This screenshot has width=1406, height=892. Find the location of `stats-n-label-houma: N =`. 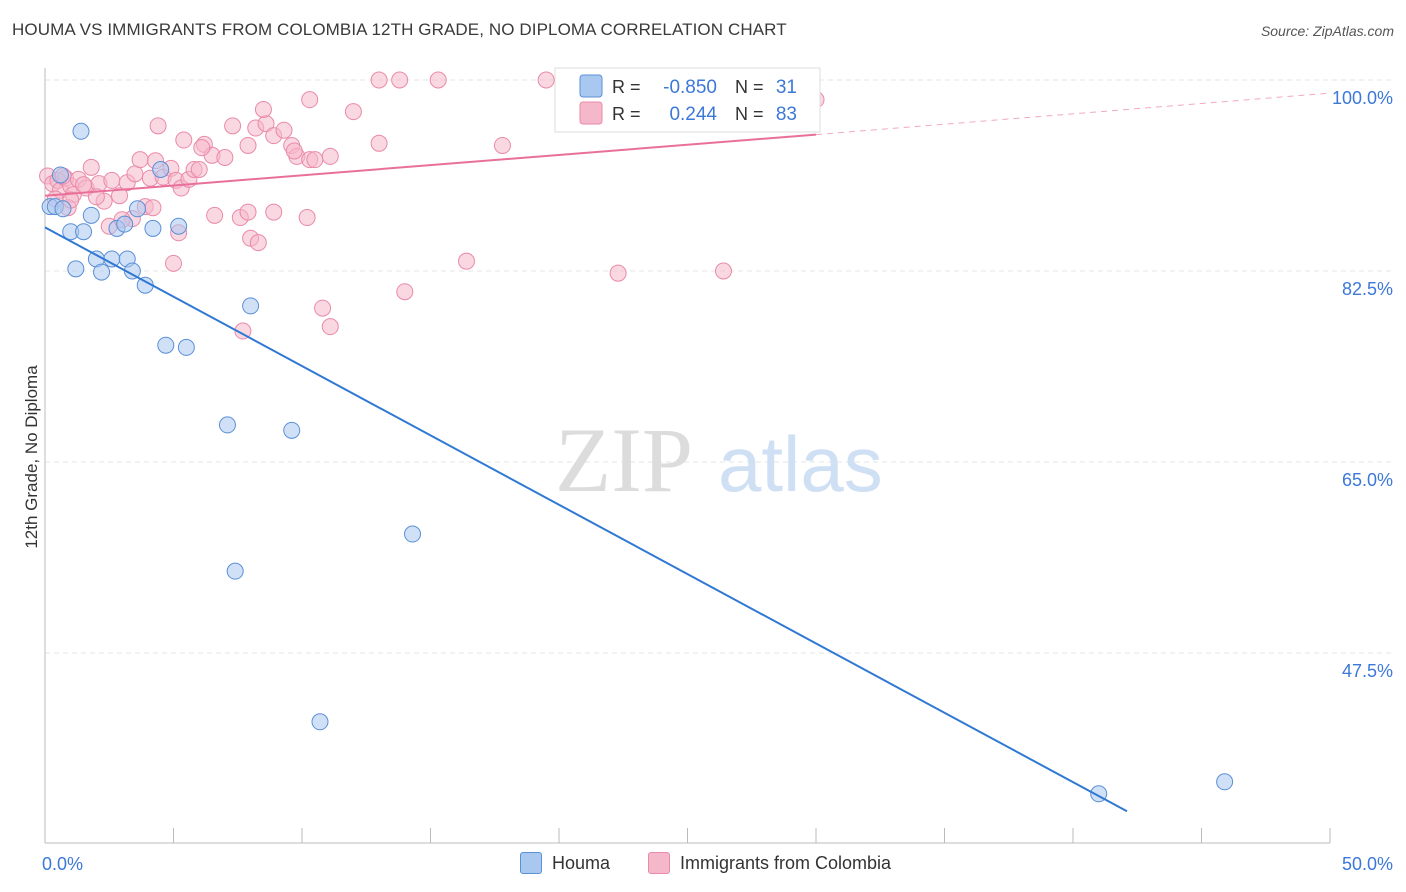

stats-n-label-houma: N = is located at coordinates (749, 87).